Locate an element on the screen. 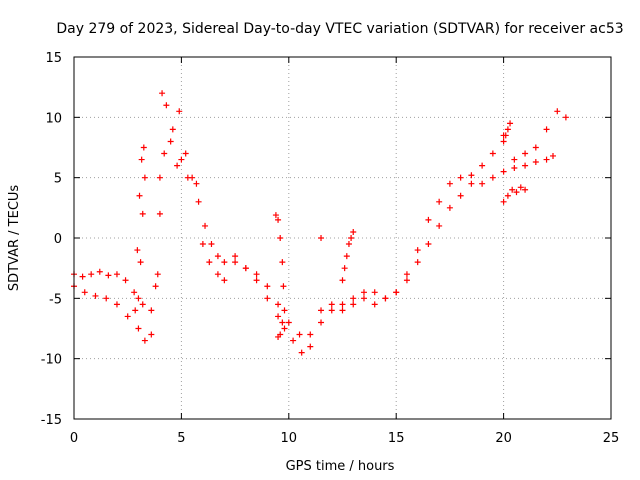 The width and height of the screenshot is (640, 480). y-tick-label: -10 is located at coordinates (51, 360).